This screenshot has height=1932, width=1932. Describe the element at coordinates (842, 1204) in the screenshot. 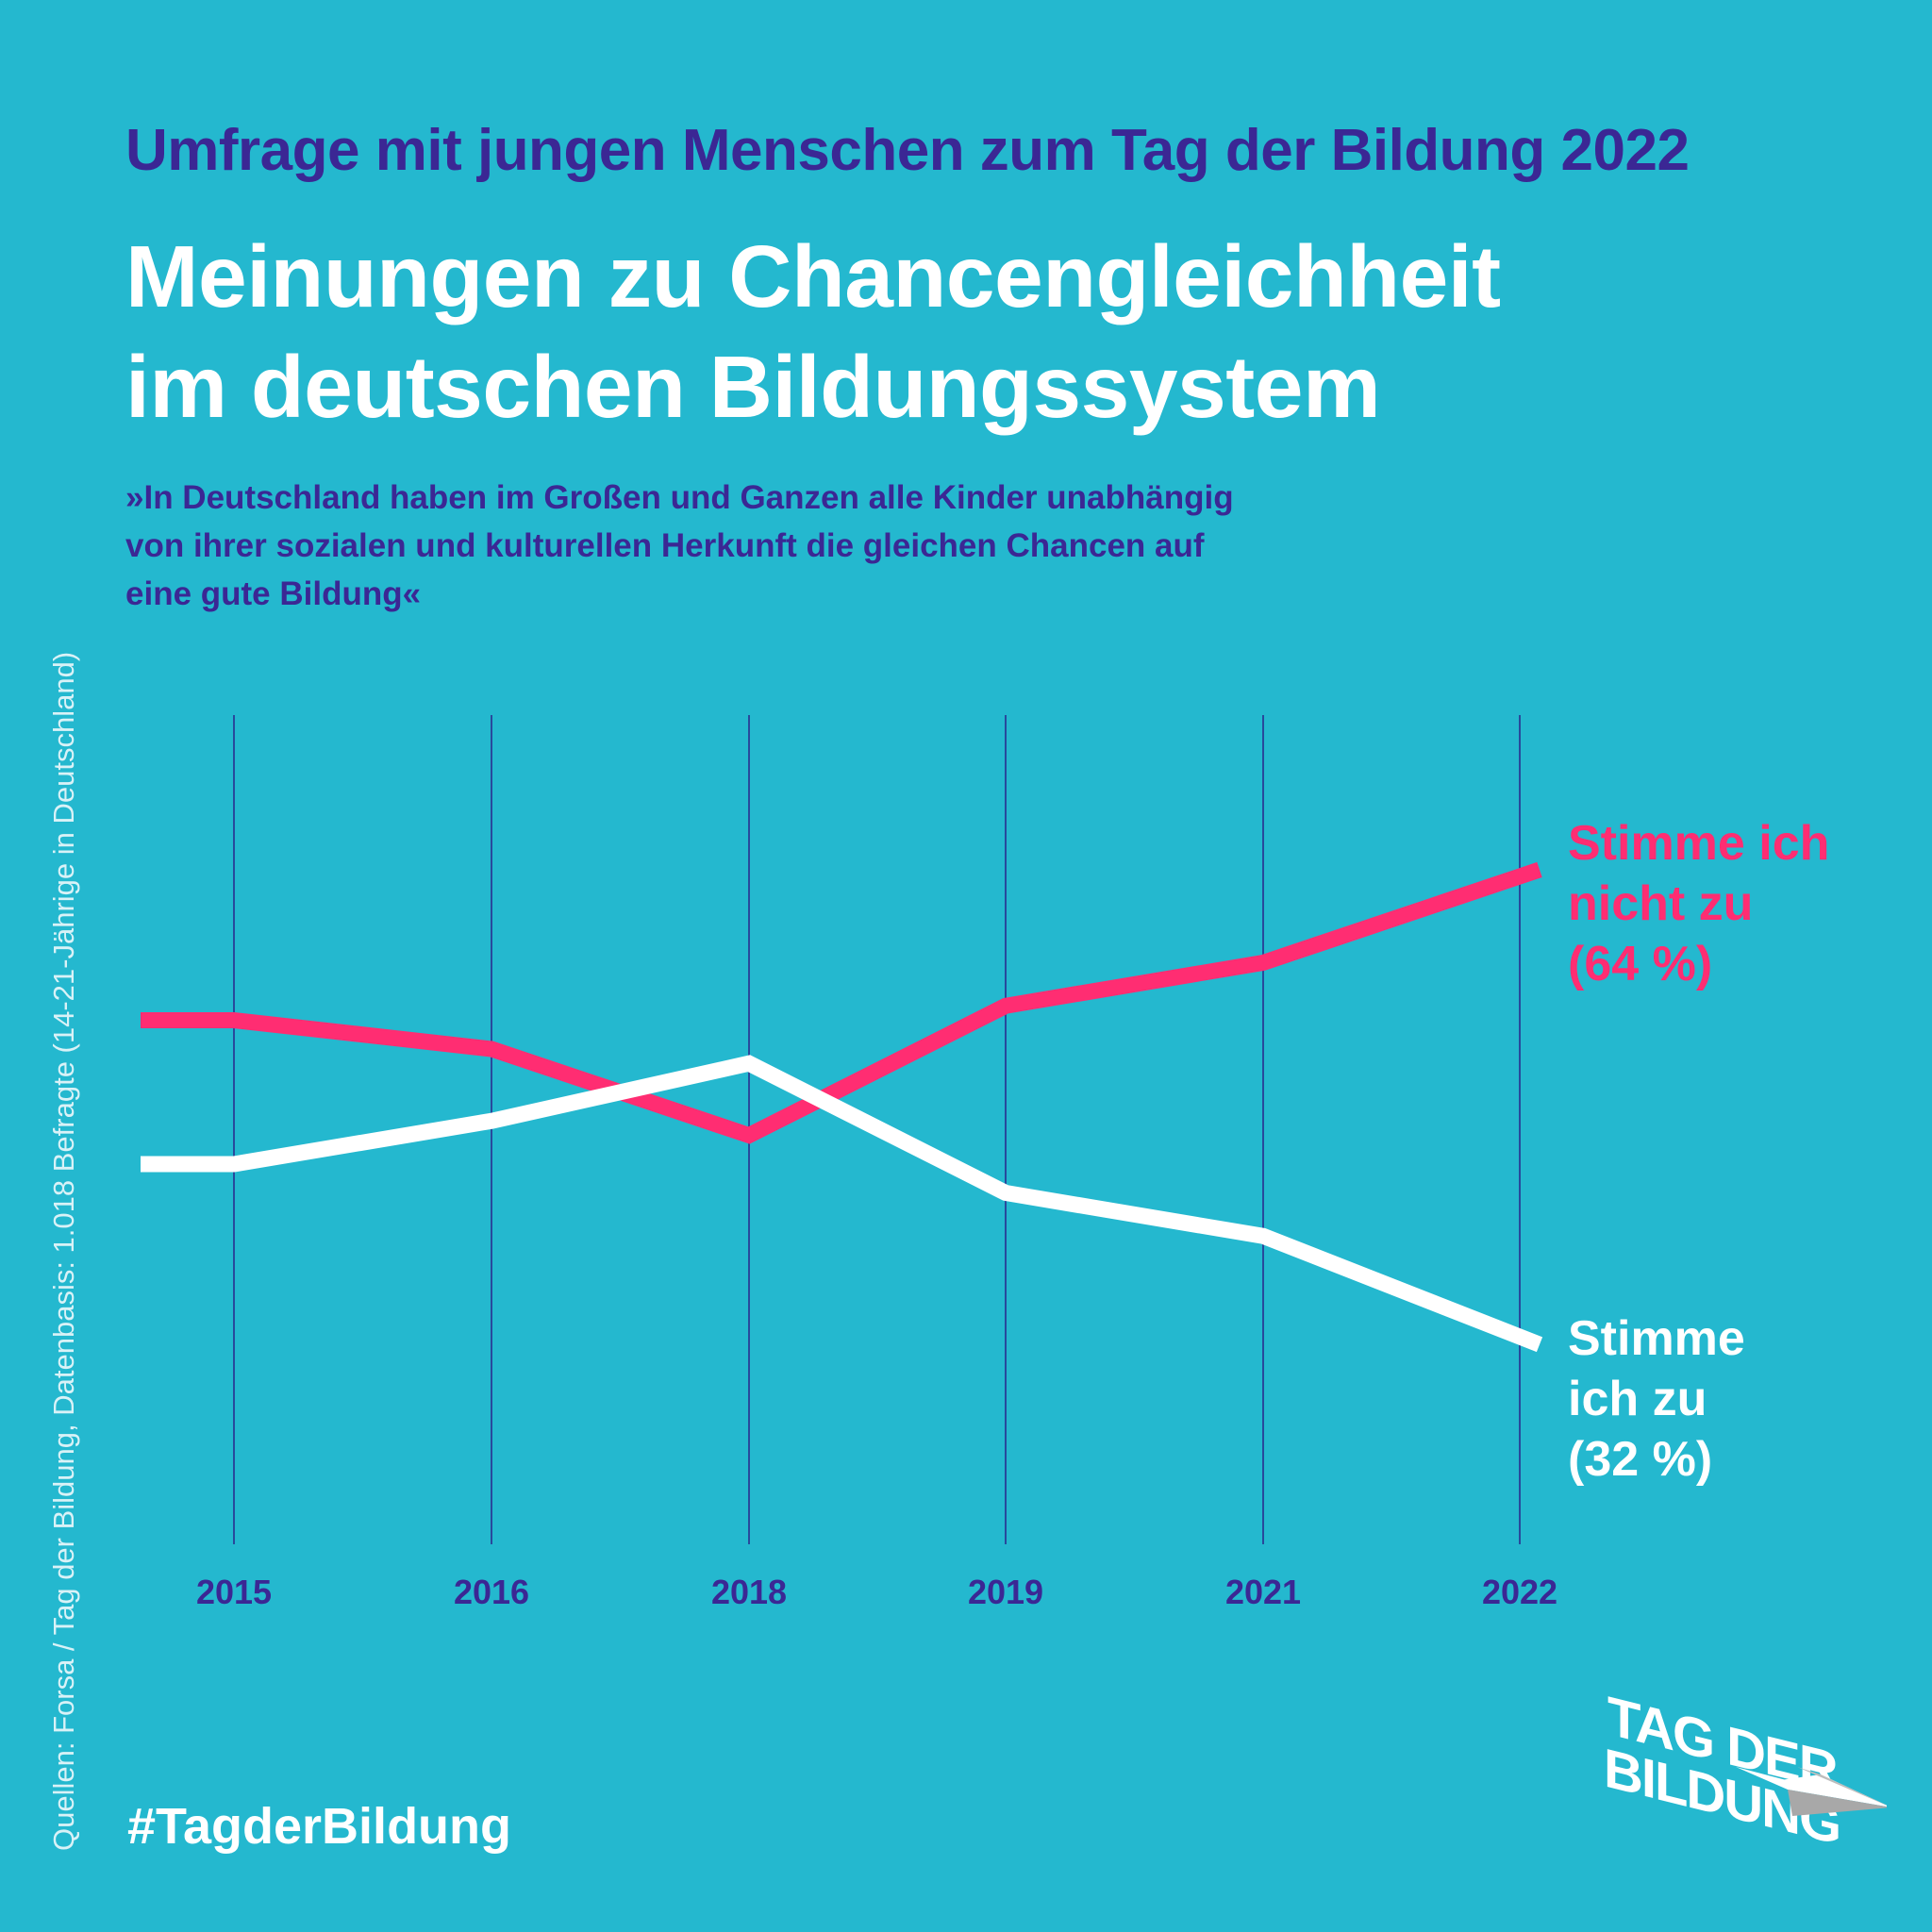

I see `series-line-agree` at that location.